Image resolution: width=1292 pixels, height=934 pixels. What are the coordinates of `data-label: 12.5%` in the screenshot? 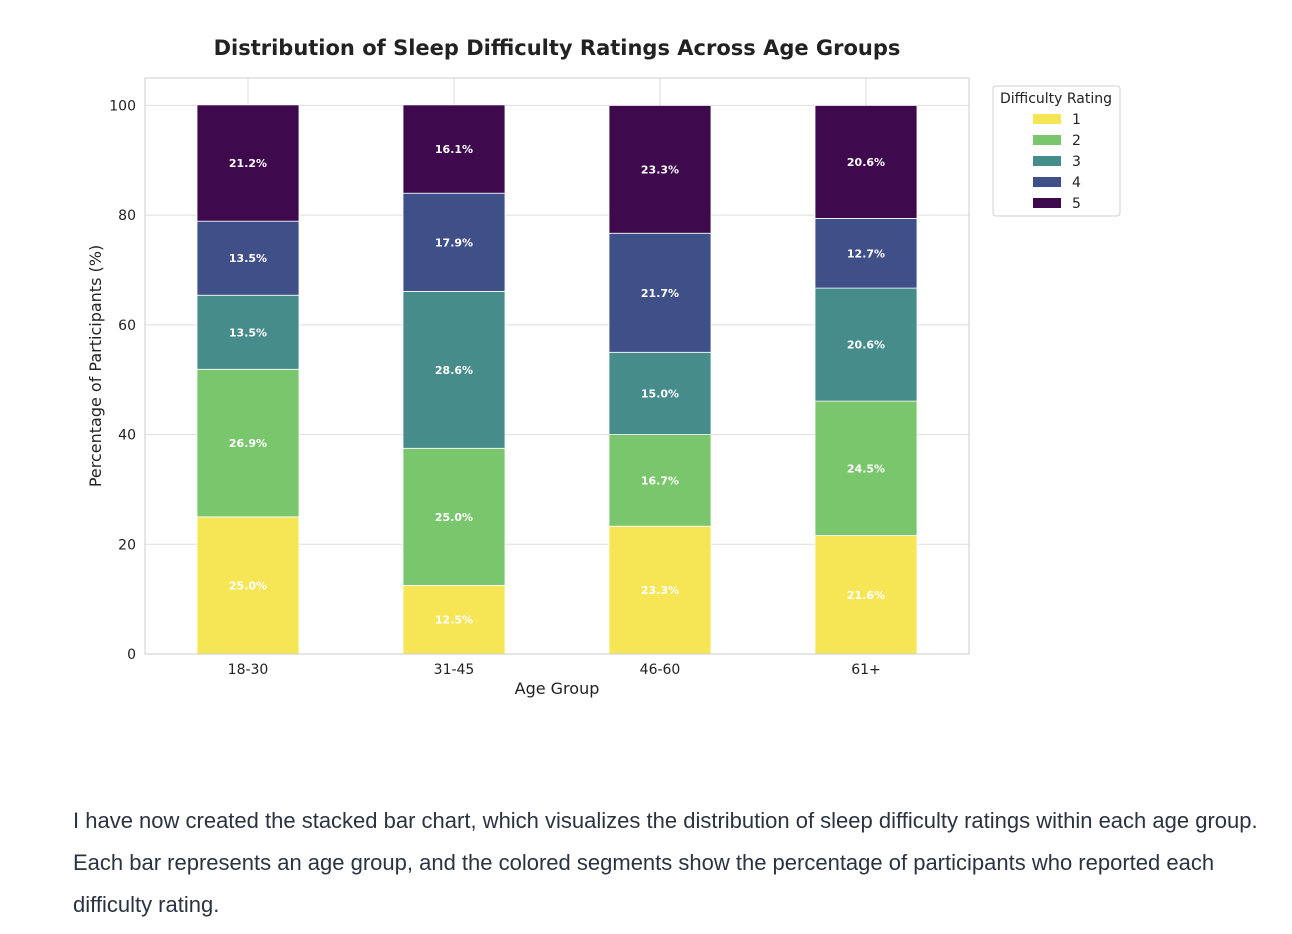 It's located at (454, 620).